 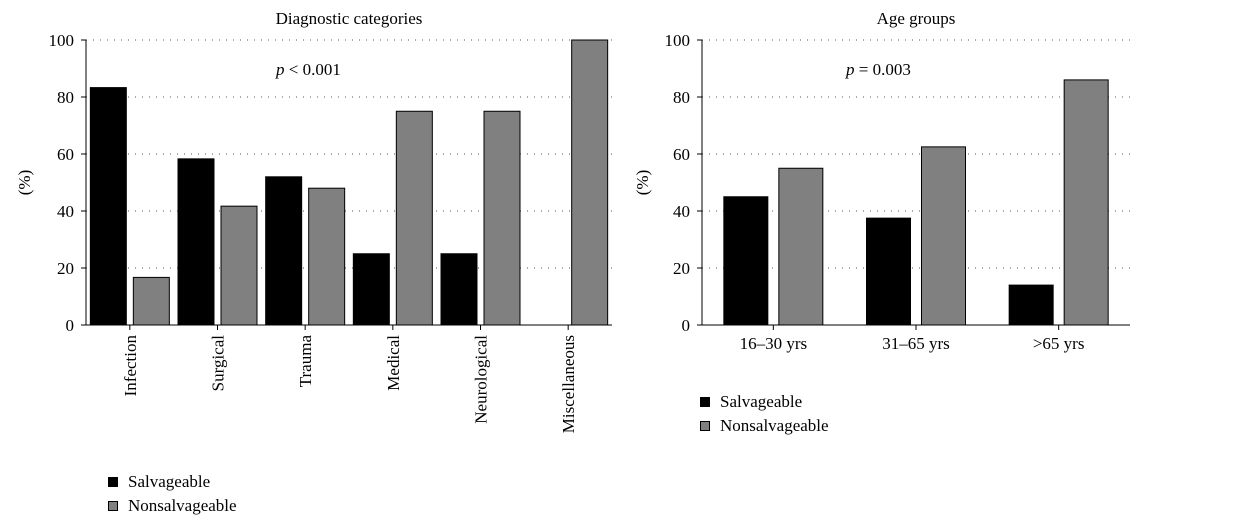 What do you see at coordinates (196, 242) in the screenshot?
I see `bar-diagnostic-salvageable-surgical` at bounding box center [196, 242].